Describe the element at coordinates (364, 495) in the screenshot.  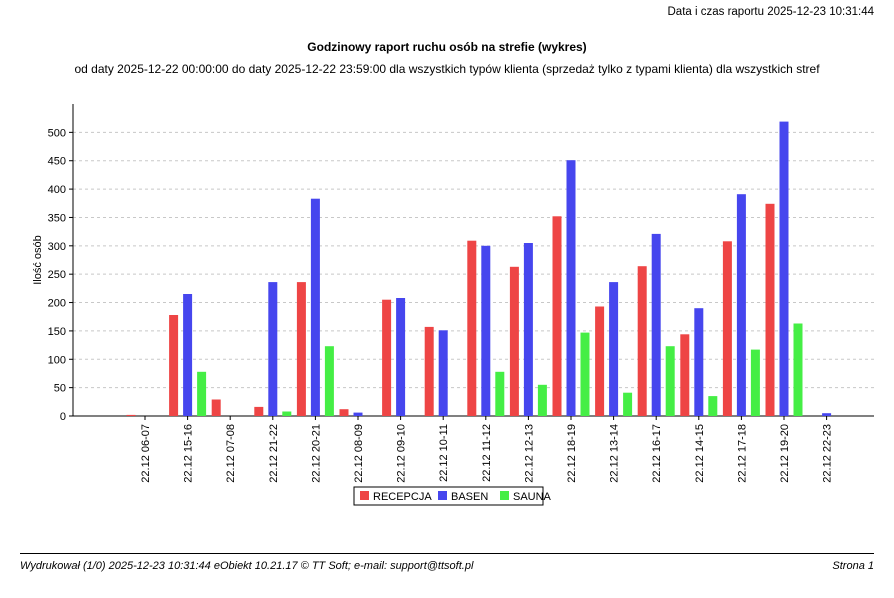
I see `legend-swatch-recepcja` at that location.